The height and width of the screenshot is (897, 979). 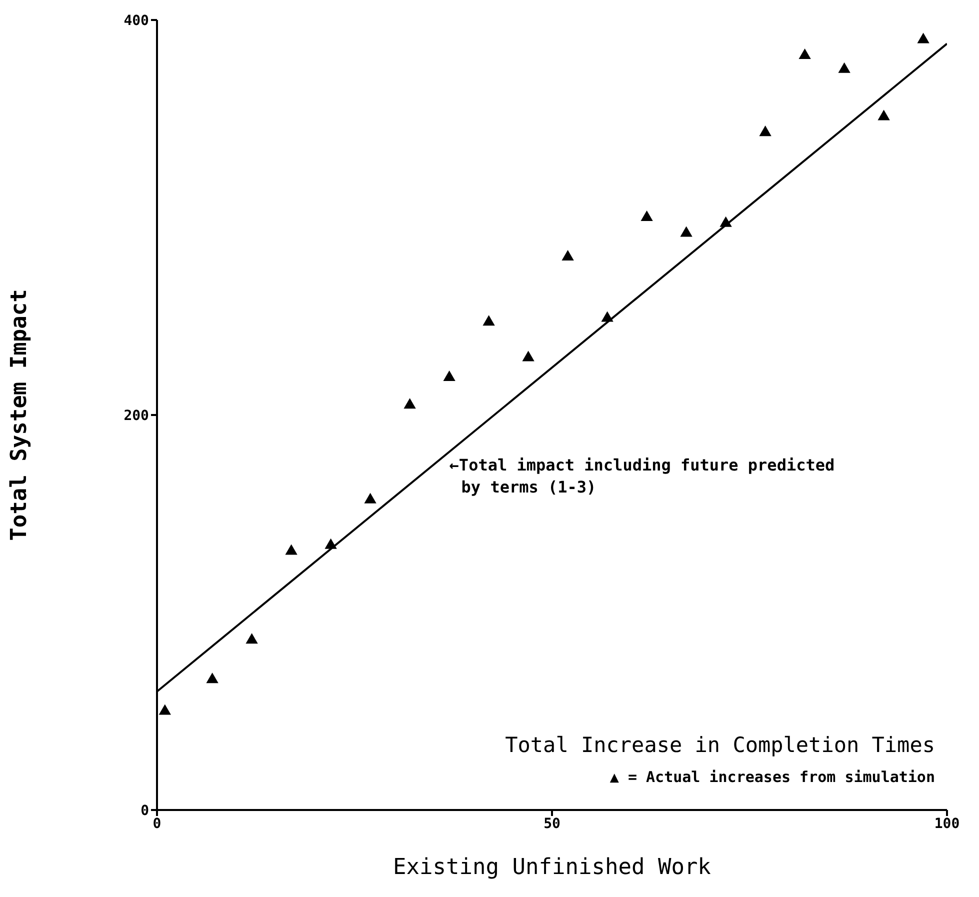 What do you see at coordinates (136, 20) in the screenshot?
I see `y-tick-label: 400` at bounding box center [136, 20].